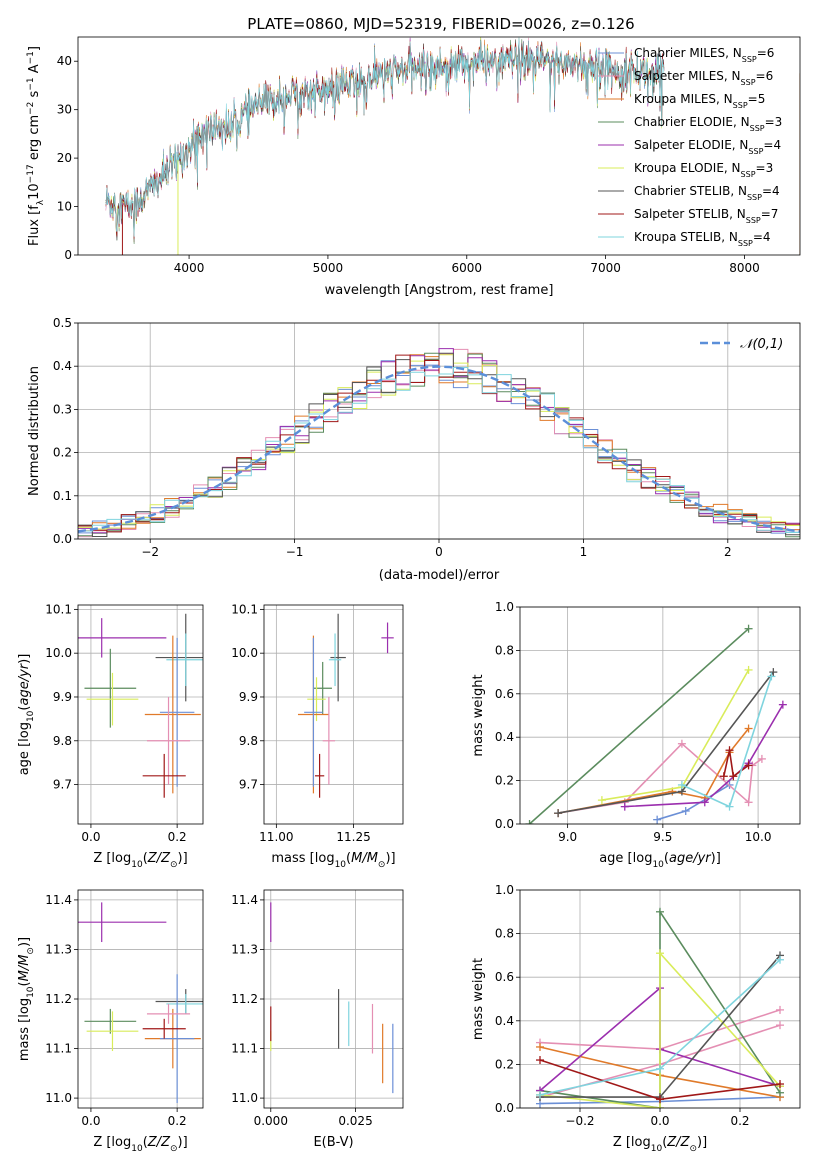 This screenshot has width=819, height=1170. Describe the element at coordinates (703, 78) in the screenshot. I see `legend-label: Salpeter MILES, NSSP=6` at that location.